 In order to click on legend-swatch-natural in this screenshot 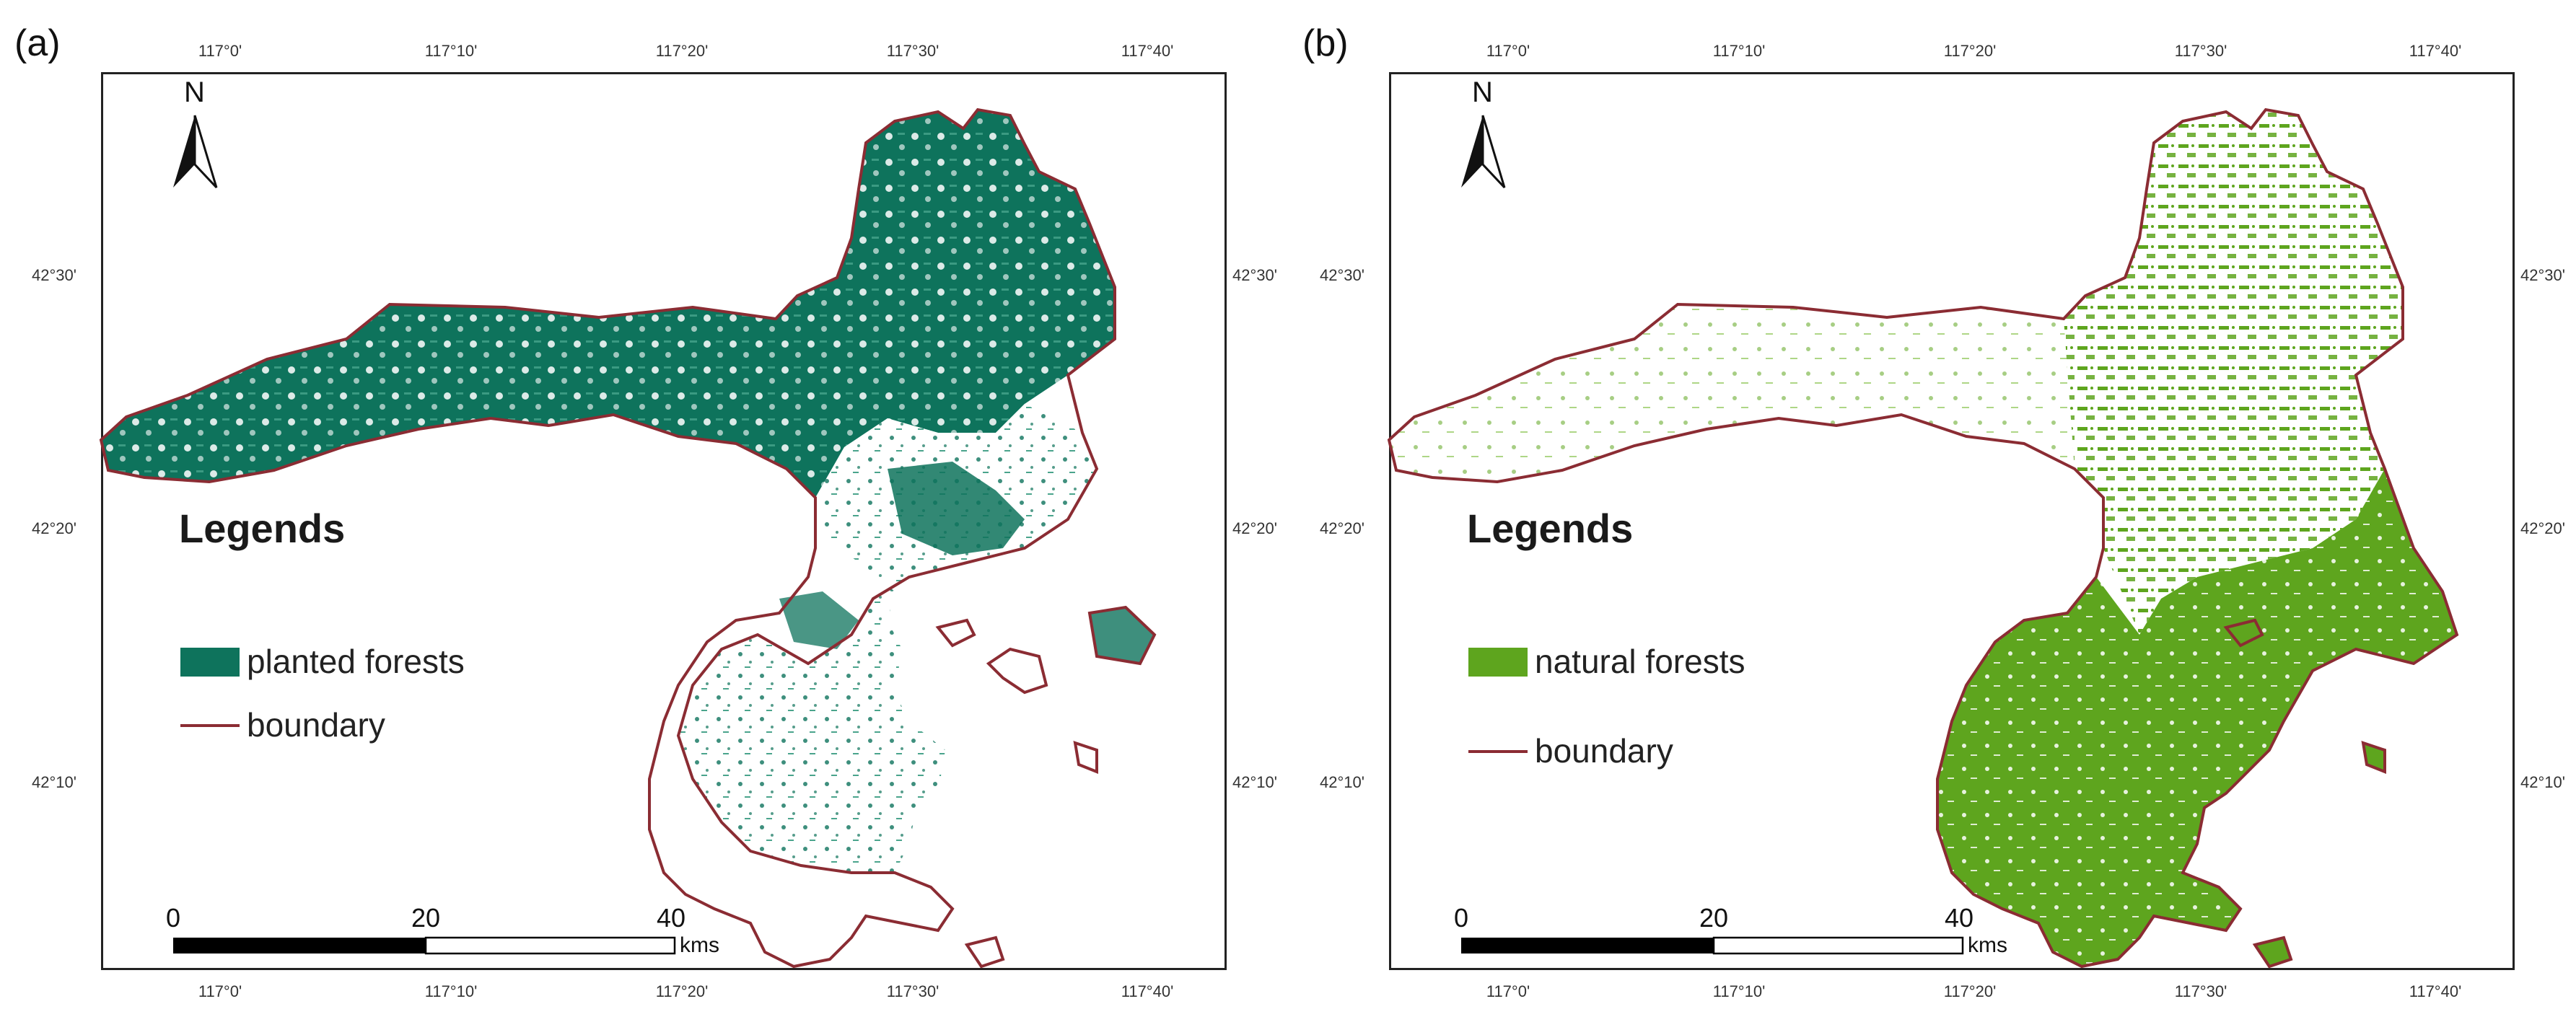, I will do `click(1498, 662)`.